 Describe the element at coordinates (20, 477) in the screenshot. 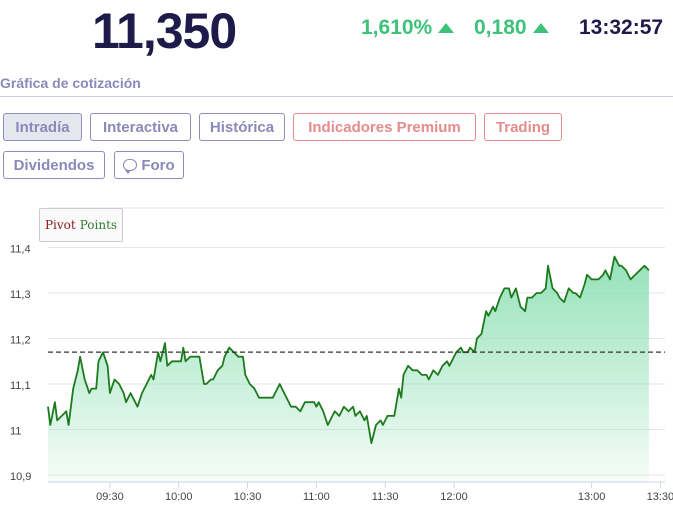

I see `y-tick-label: 10,9` at that location.